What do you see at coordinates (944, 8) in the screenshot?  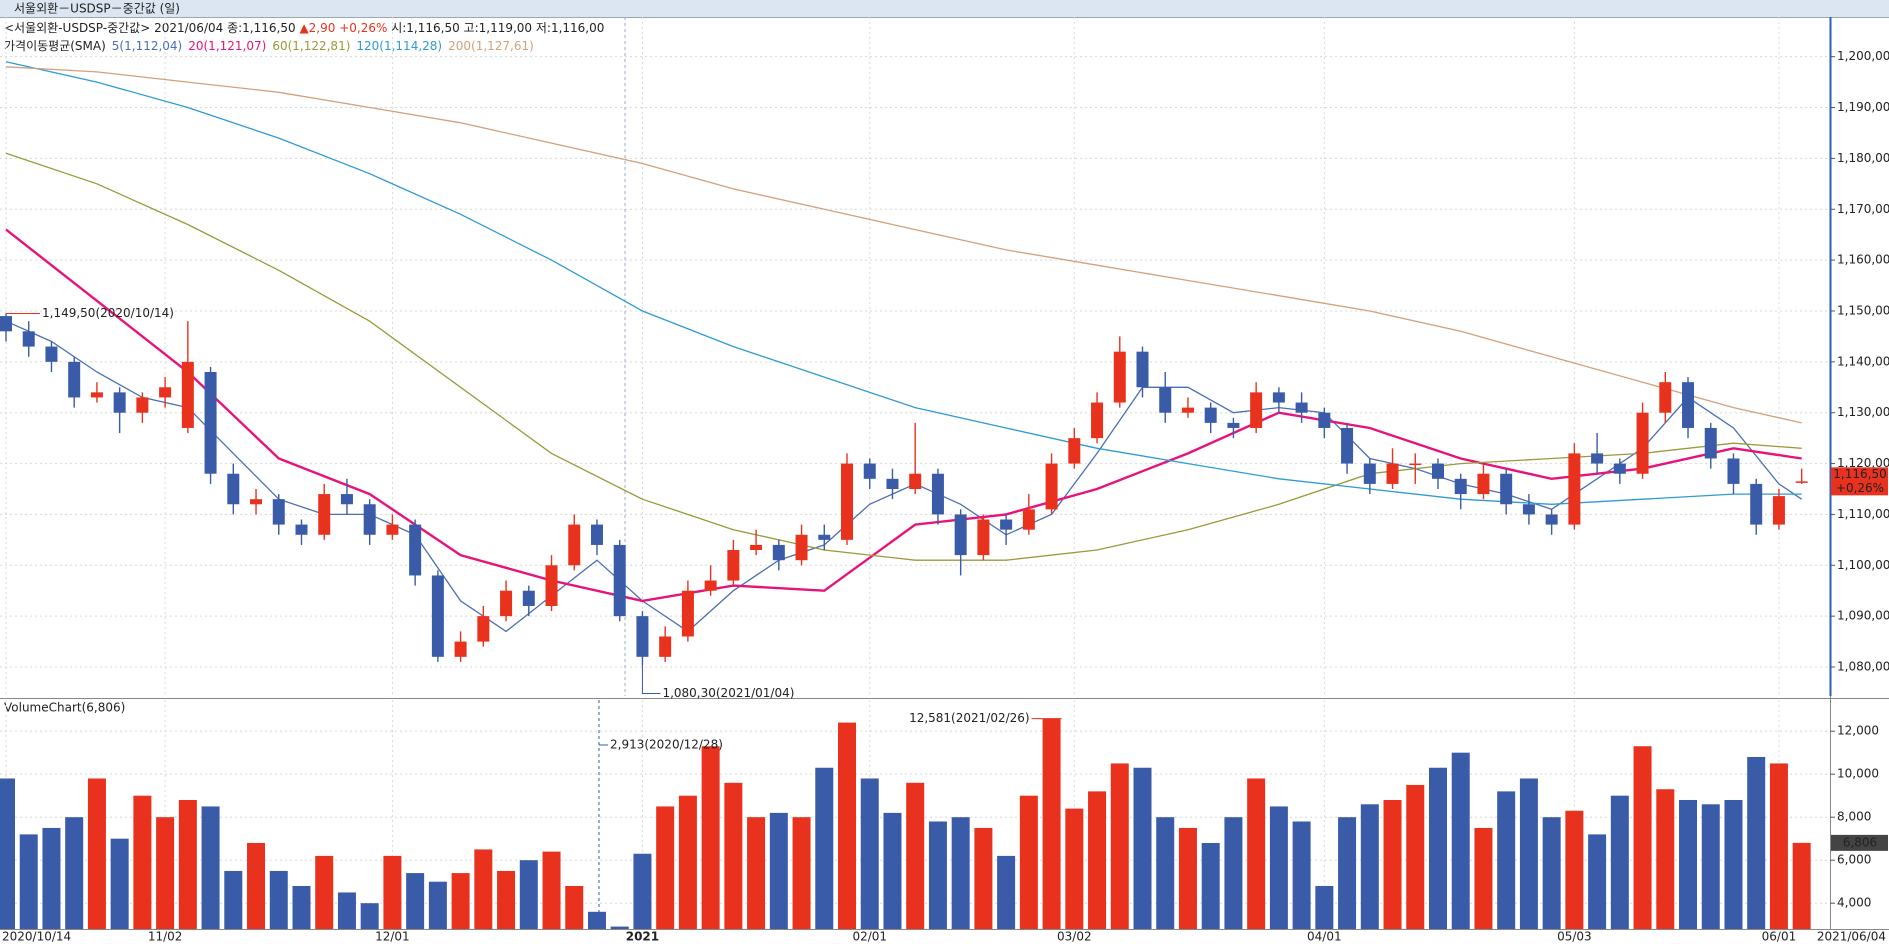 I see `title-bar` at bounding box center [944, 8].